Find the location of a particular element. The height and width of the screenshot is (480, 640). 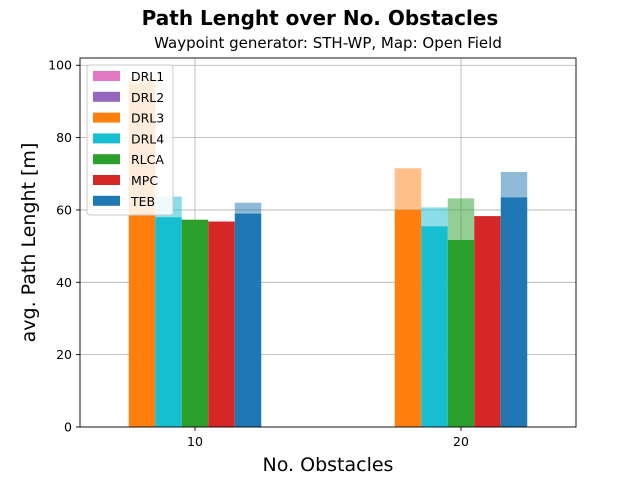

x-axis-label: No. Obstacles is located at coordinates (328, 465).